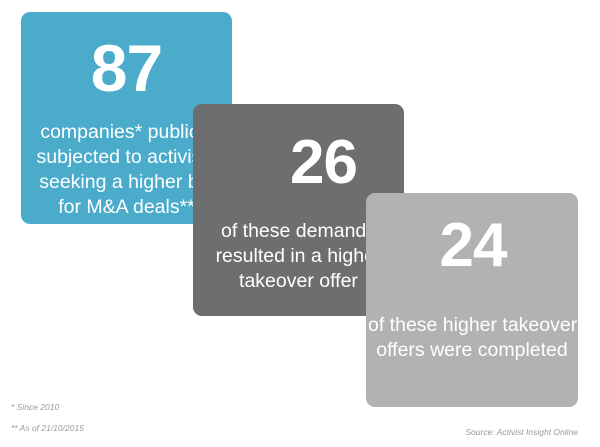  I want to click on stat-description-line: subjected to activists, so click(126, 157).